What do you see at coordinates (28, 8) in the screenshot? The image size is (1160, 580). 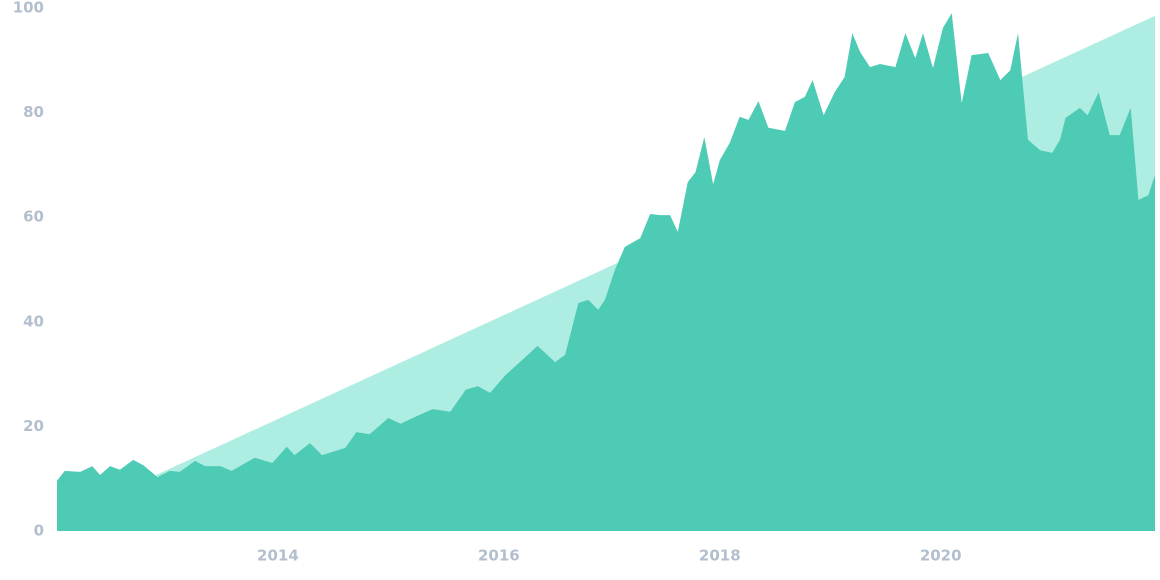 I see `y-tick-label: 100` at bounding box center [28, 8].